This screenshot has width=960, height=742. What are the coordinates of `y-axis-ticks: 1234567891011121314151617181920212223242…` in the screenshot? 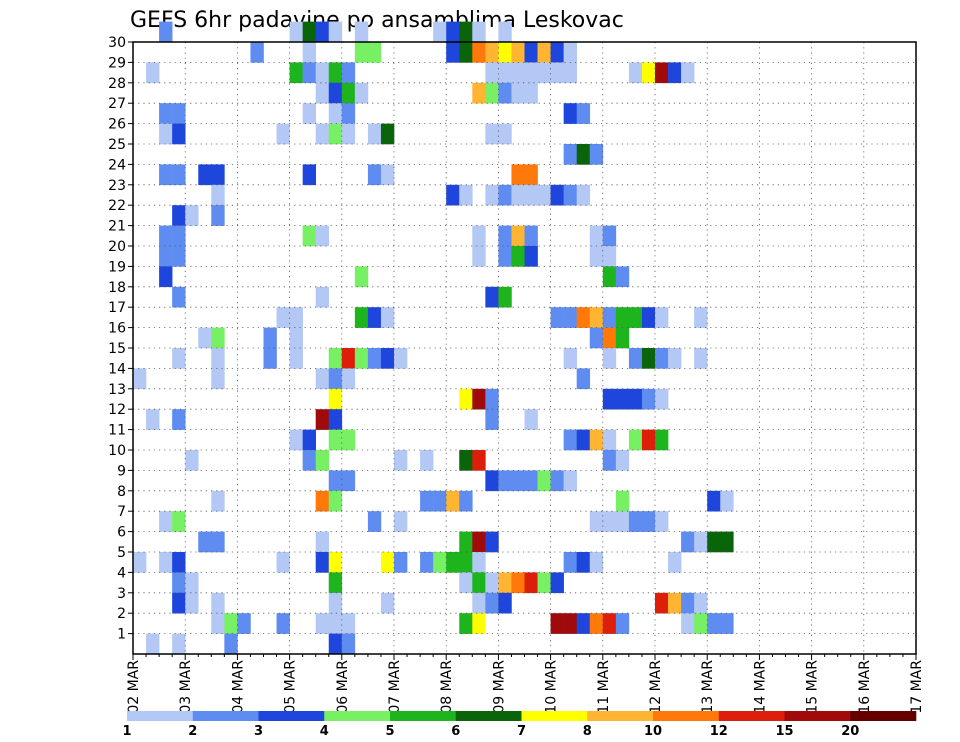 It's located at (120, 339).